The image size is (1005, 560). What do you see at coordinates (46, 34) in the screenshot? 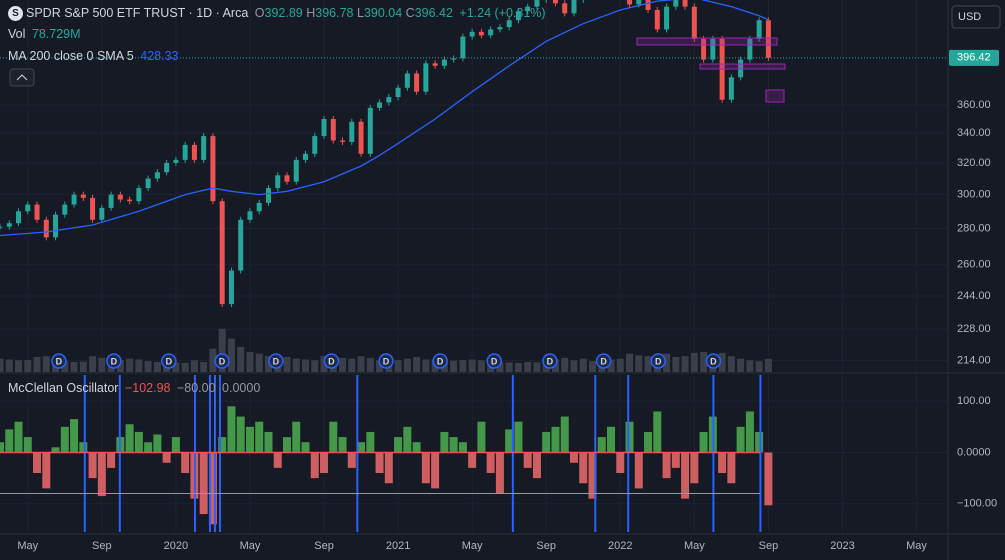
I see `volume-legend: Vol 78.729M` at bounding box center [46, 34].